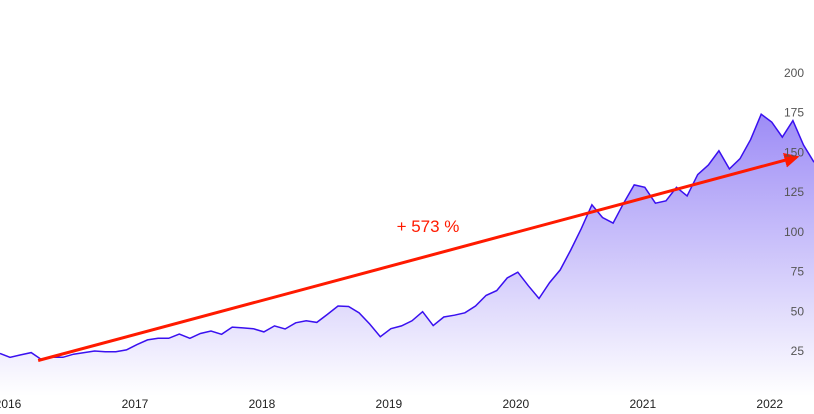  I want to click on growth-annotation: + 573 %, so click(428, 226).